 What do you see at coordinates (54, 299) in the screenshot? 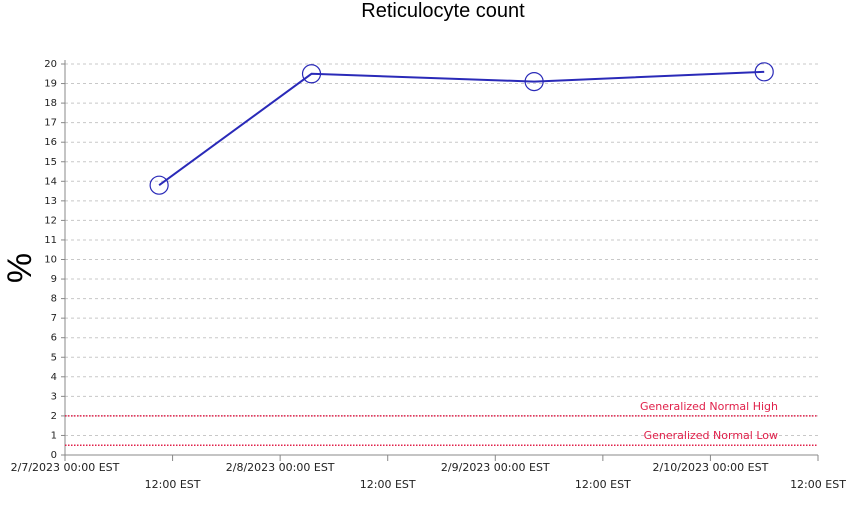
I see `y-tick-label: 8` at bounding box center [54, 299].